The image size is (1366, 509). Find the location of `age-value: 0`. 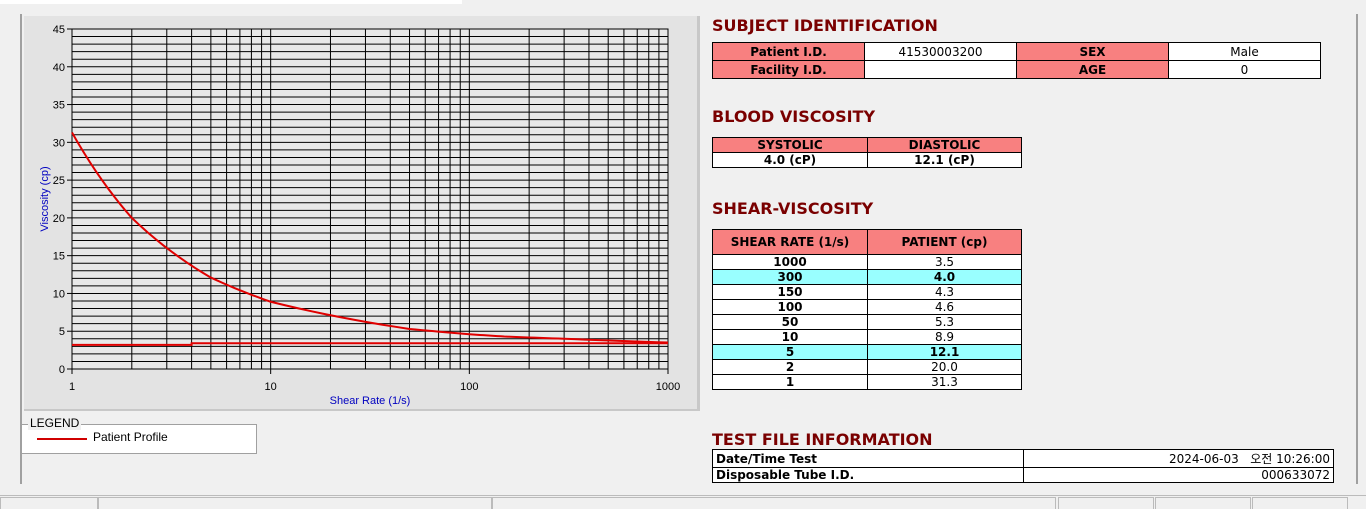

age-value: 0 is located at coordinates (1245, 70).